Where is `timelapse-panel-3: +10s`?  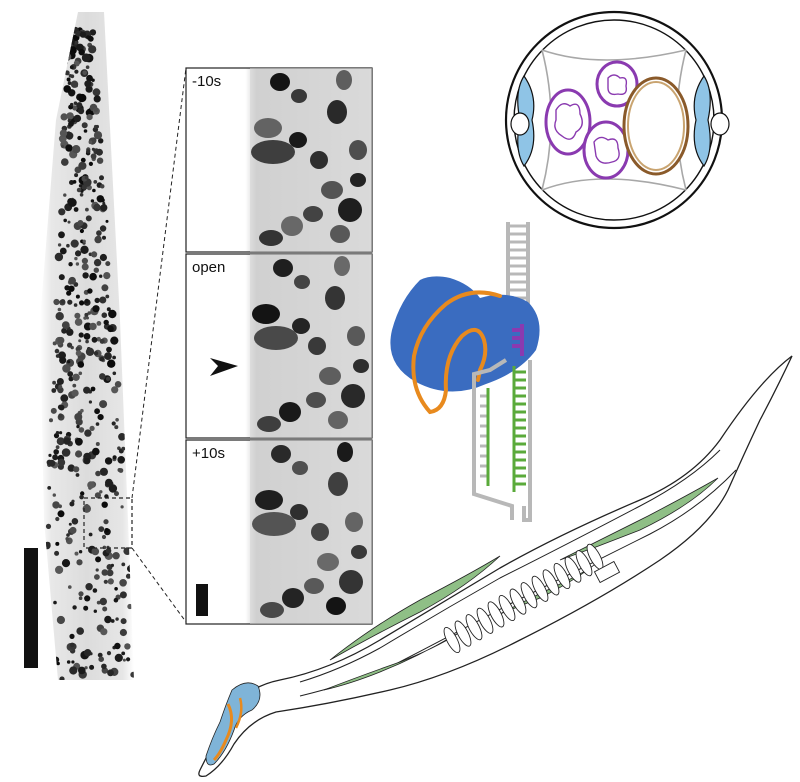 timelapse-panel-3: +10s is located at coordinates (279, 532).